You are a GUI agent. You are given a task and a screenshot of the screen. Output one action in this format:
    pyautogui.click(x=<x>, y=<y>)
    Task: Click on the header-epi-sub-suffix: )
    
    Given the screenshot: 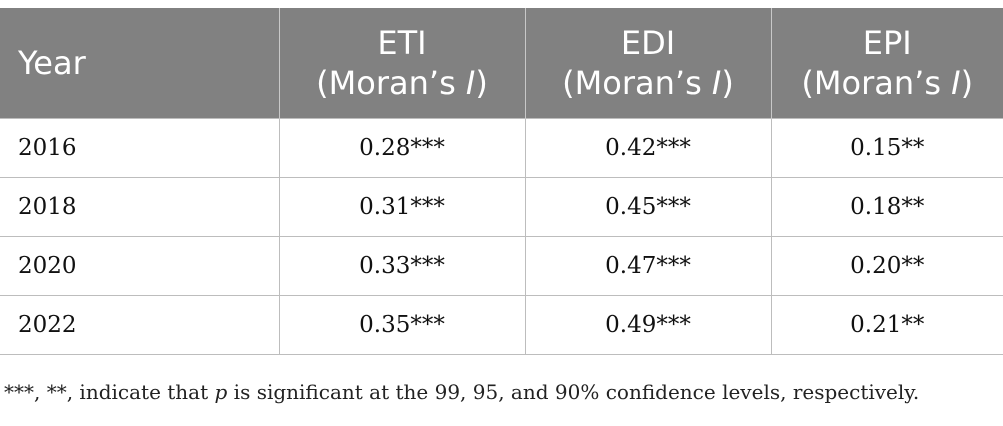 What is the action you would take?
    pyautogui.click(x=967, y=82)
    